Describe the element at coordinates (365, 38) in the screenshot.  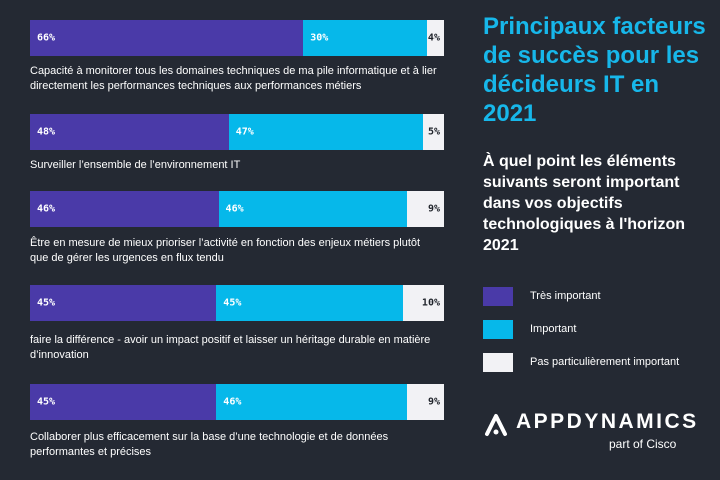
I see `bar-segment-important: 30%` at that location.